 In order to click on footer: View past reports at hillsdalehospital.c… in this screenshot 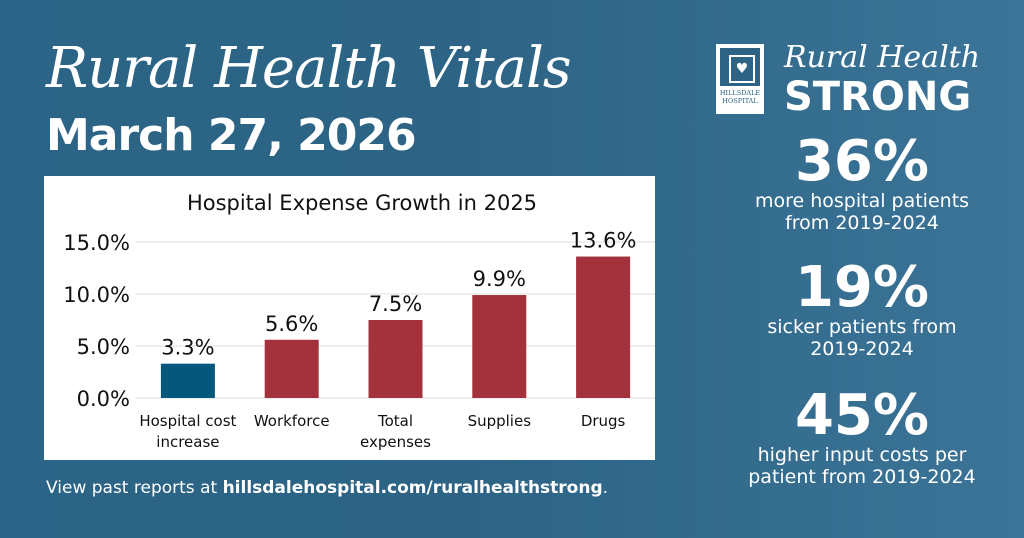, I will do `click(327, 488)`.